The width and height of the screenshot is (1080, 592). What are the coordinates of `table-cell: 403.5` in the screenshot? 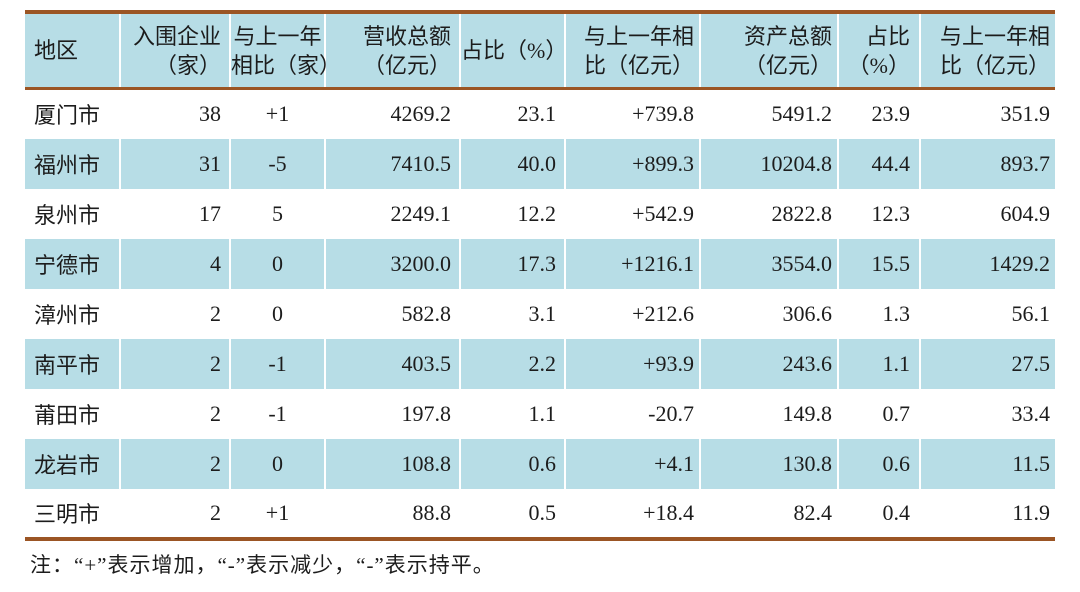 It's located at (393, 363).